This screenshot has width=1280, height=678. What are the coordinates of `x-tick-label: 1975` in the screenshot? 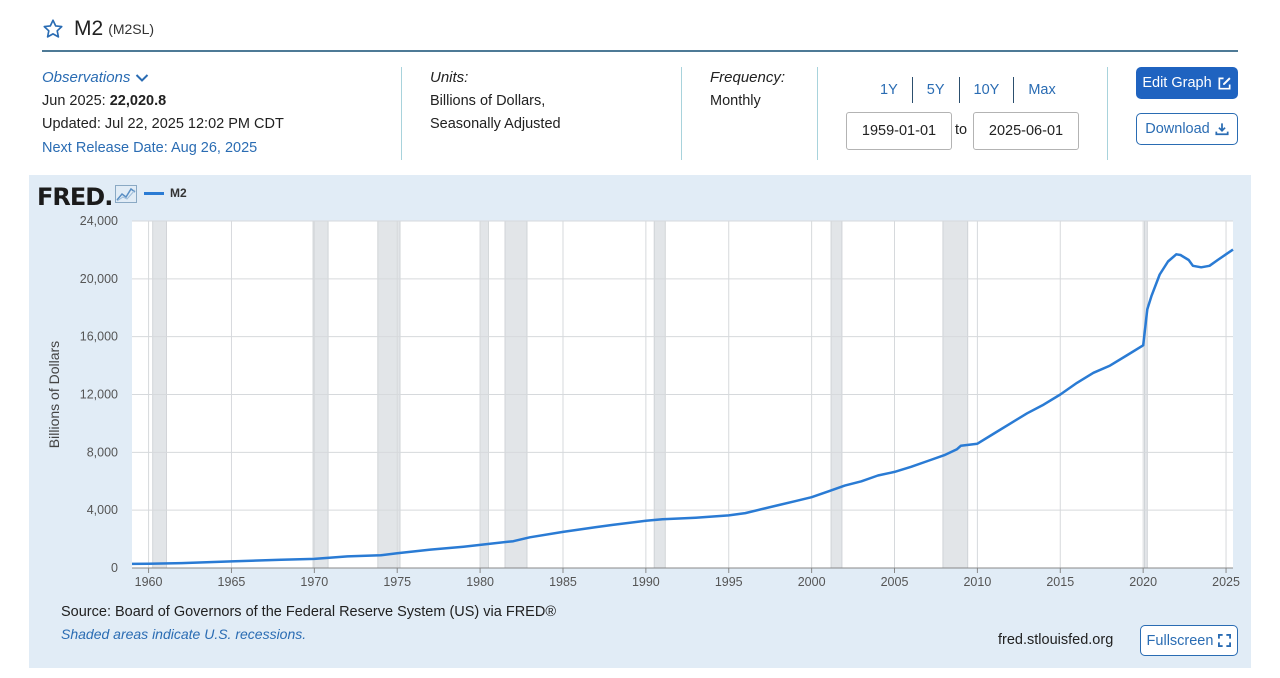 It's located at (397, 582).